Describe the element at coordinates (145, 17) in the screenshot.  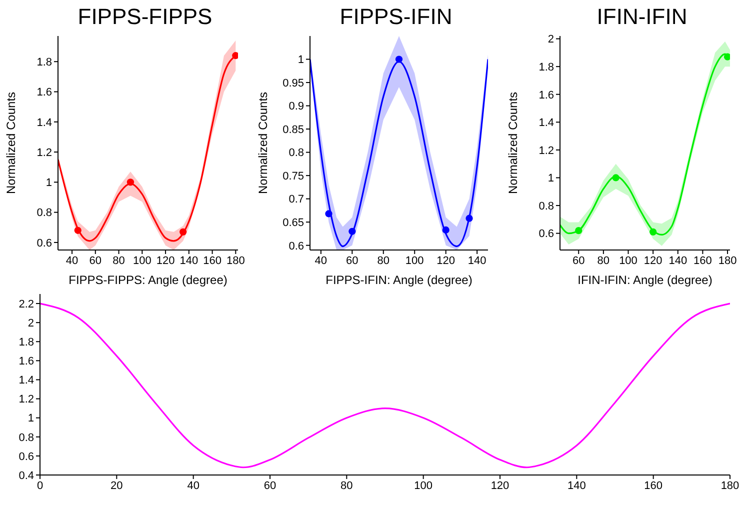
I see `chart-title: FIPPS-FIPPS` at that location.